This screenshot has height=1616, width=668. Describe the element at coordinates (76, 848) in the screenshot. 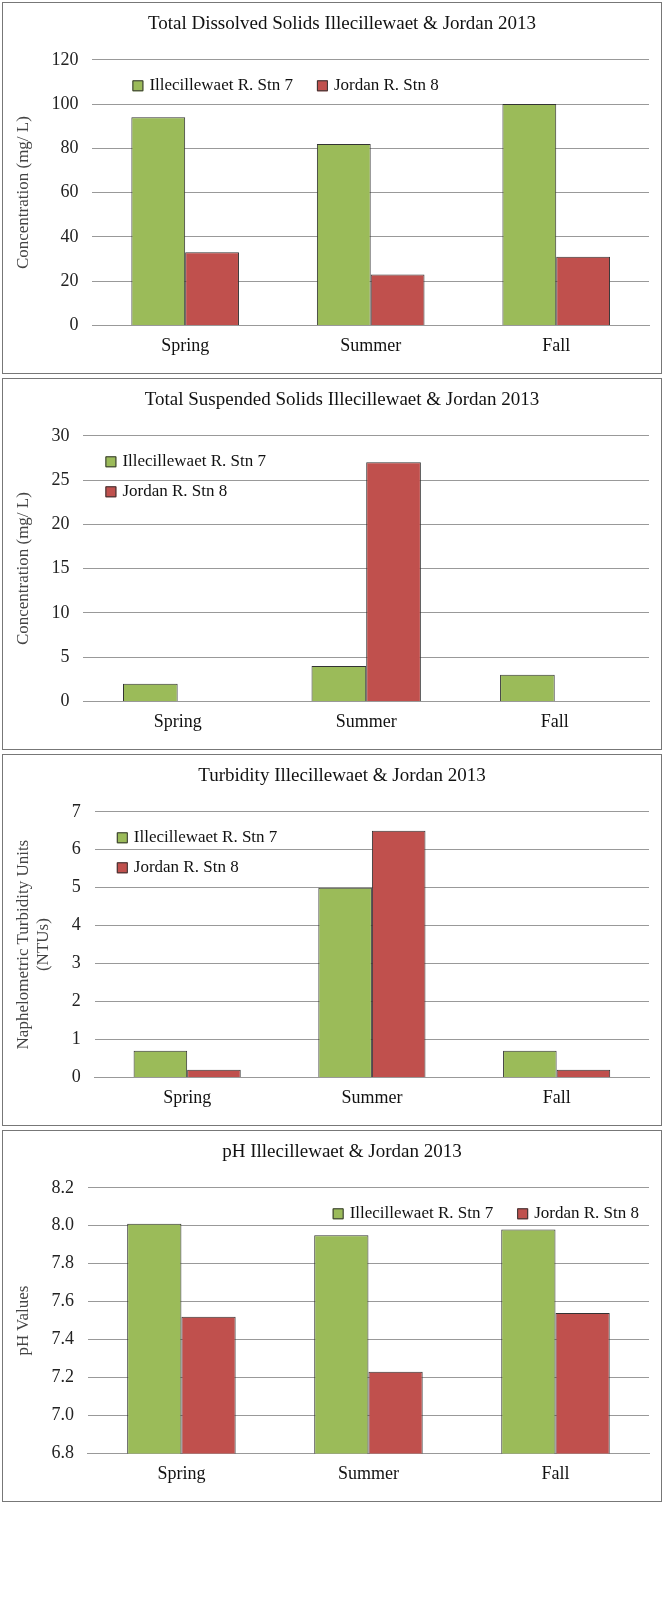

I see `y-tick-label: 6` at that location.